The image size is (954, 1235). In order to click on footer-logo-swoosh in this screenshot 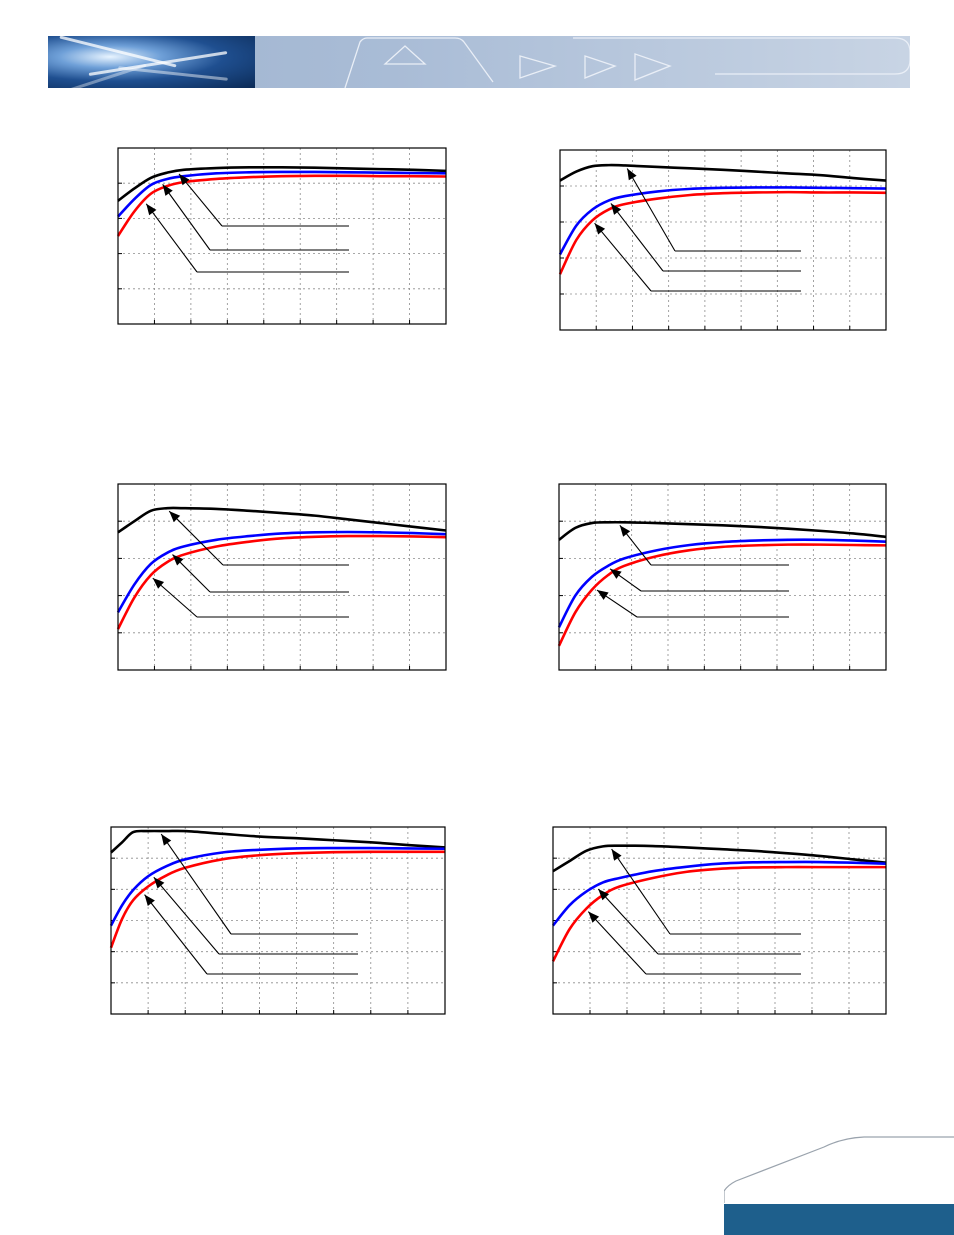, I will do `click(839, 1169)`.